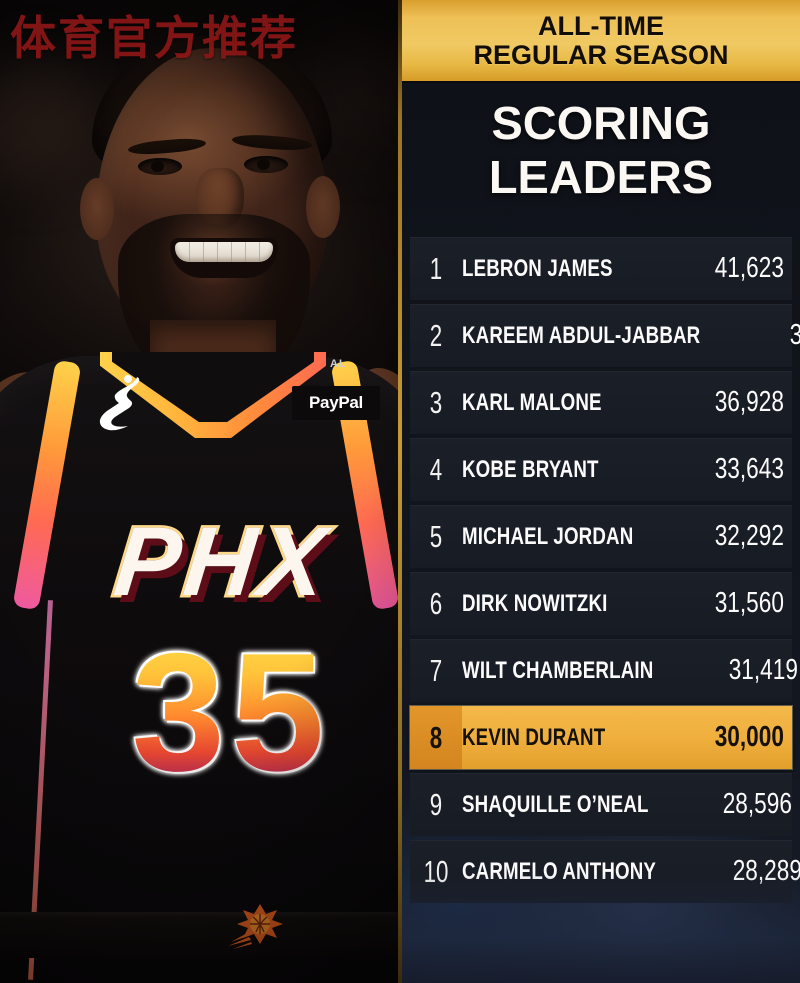 This screenshot has width=800, height=983. Describe the element at coordinates (224, 252) in the screenshot. I see `teeth` at that location.